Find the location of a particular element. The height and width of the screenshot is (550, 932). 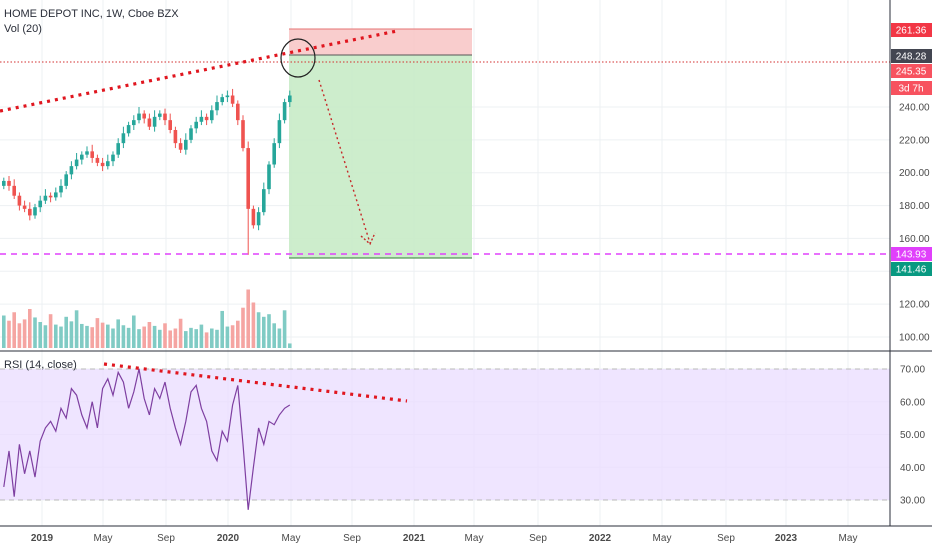

rsi-title: RSI (14, close) is located at coordinates (40, 365).